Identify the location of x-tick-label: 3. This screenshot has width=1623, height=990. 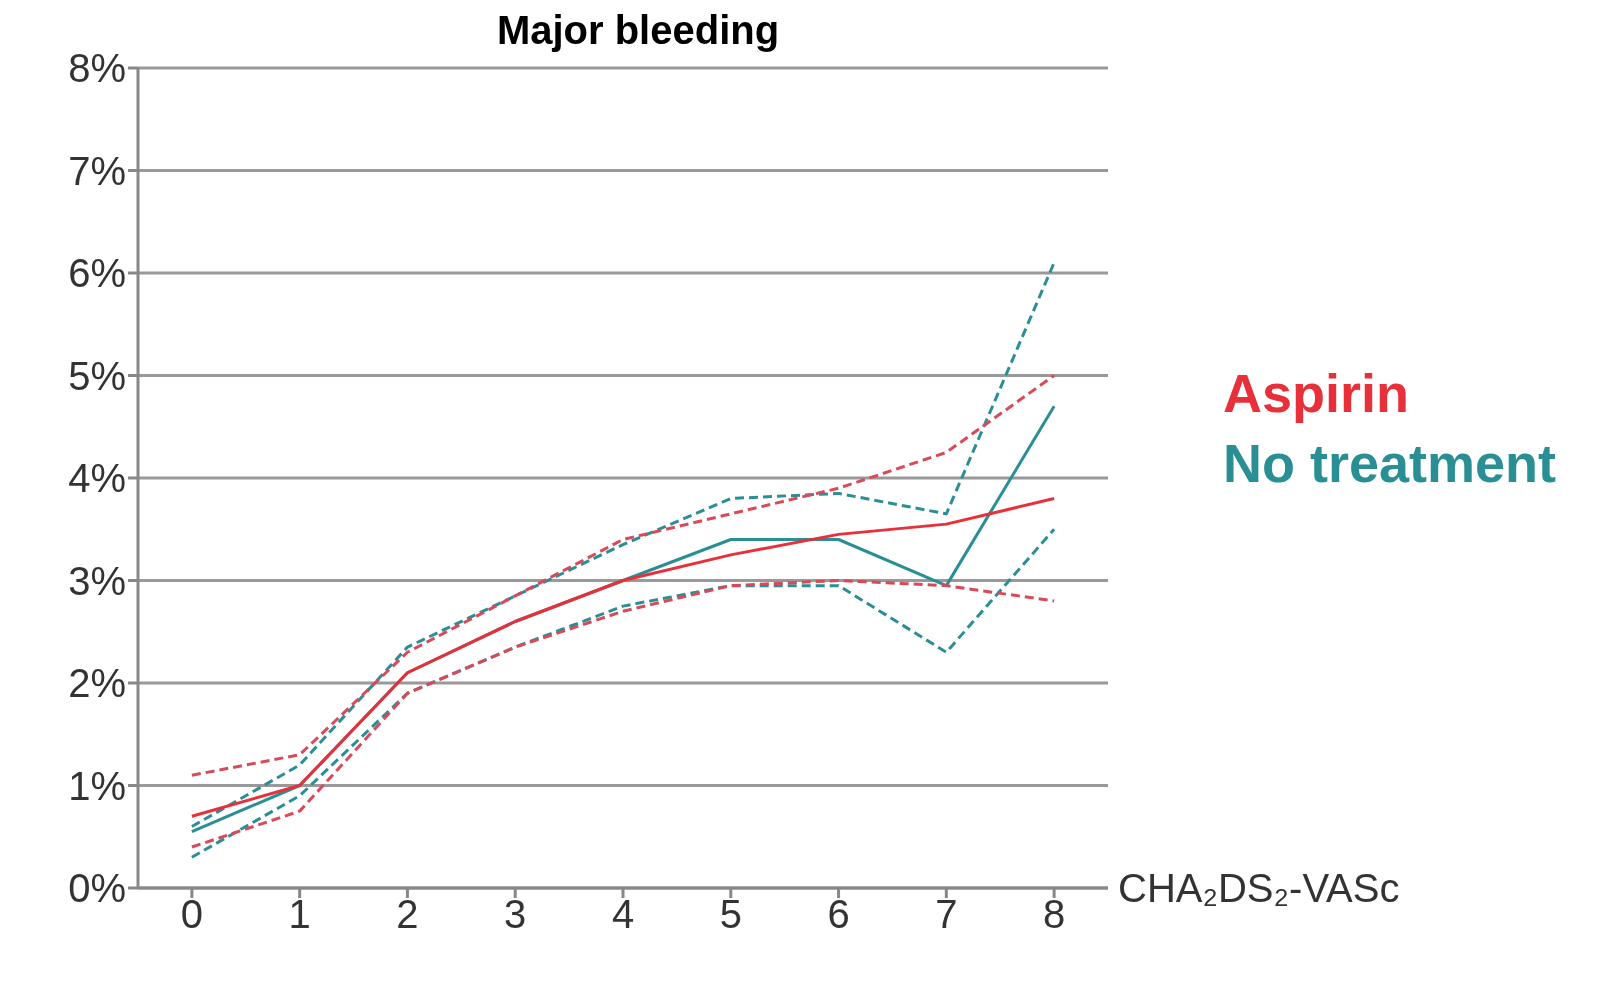
(515, 914).